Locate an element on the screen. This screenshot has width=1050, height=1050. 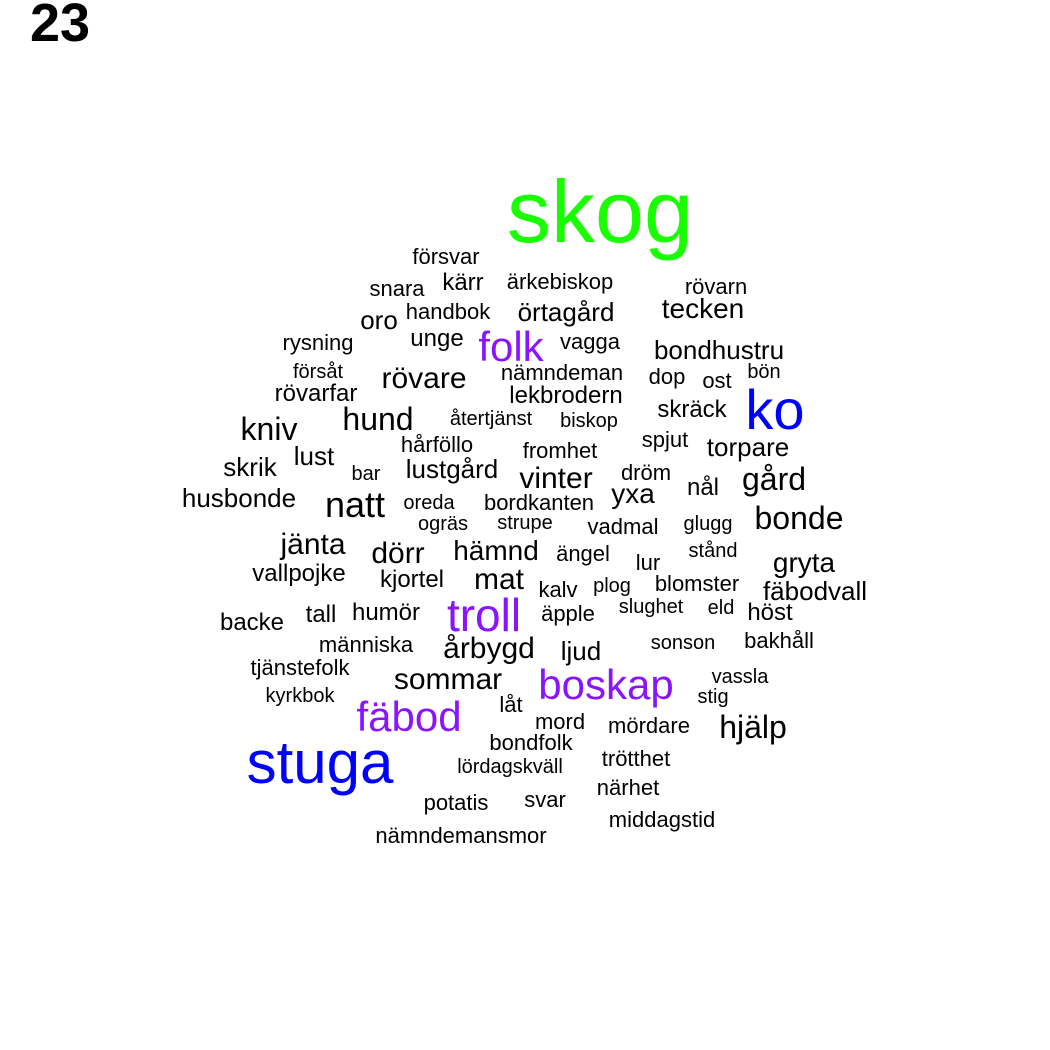
word-cloud-word: kniv is located at coordinates (269, 429).